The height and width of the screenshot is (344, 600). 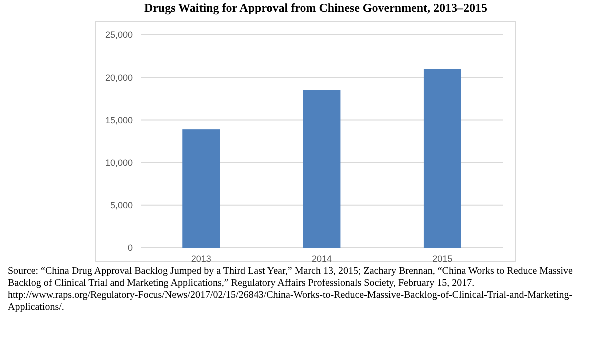 What do you see at coordinates (119, 120) in the screenshot?
I see `y-tick-label: 15,000` at bounding box center [119, 120].